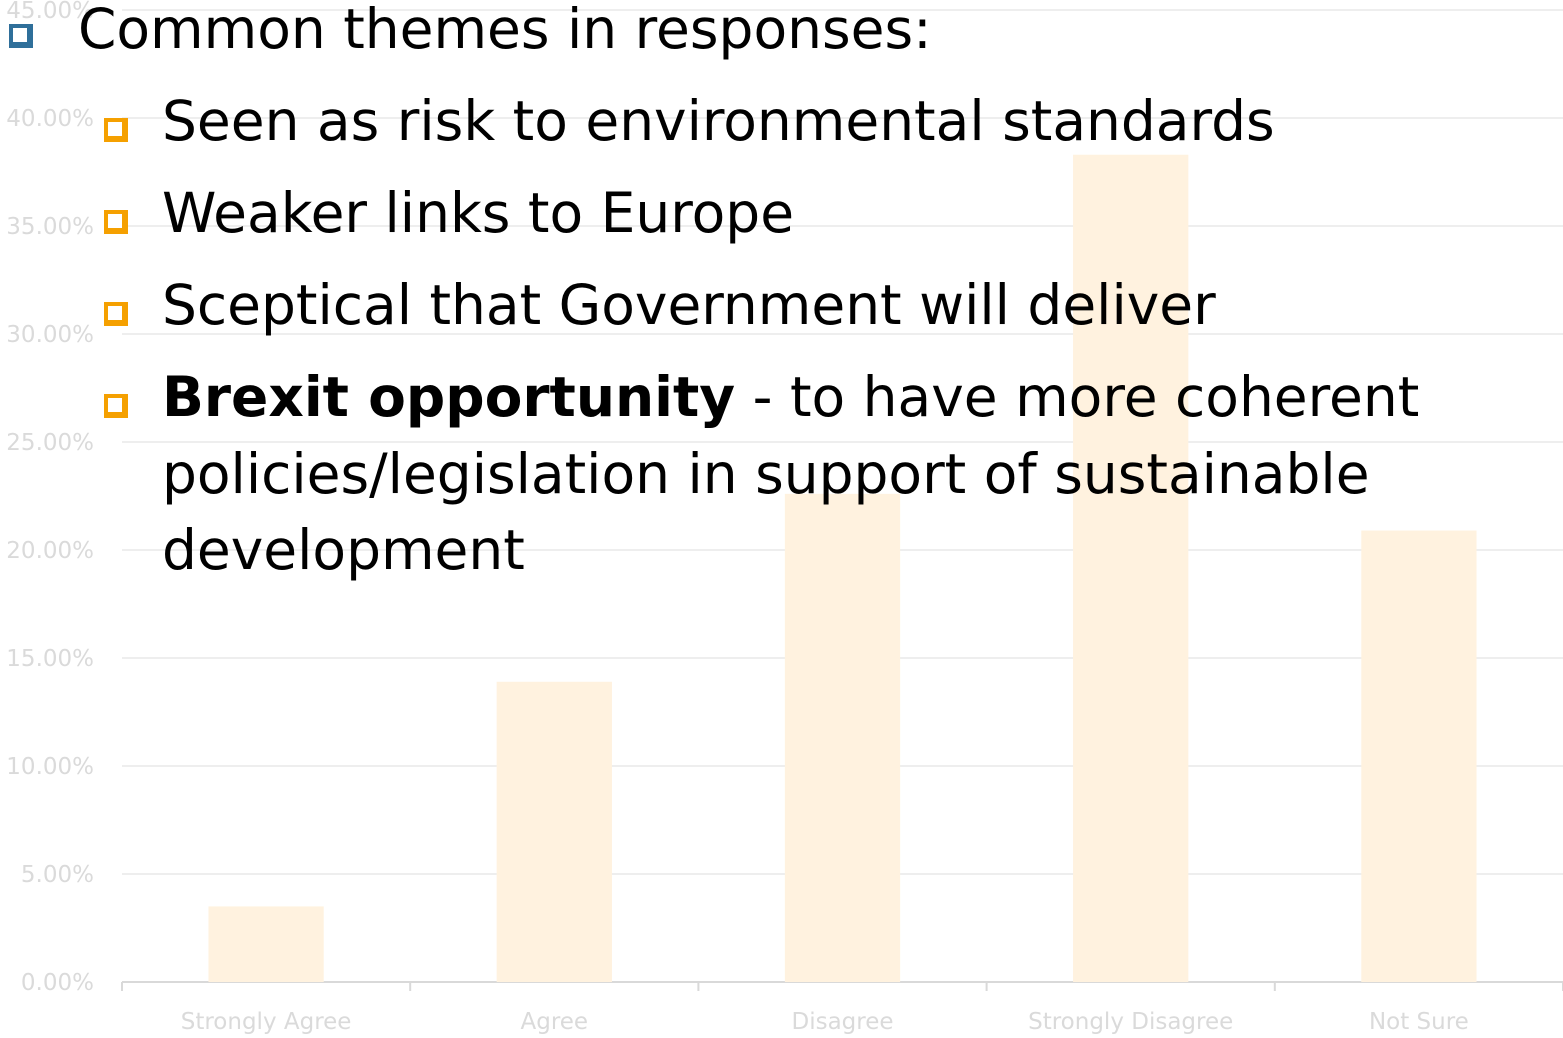  What do you see at coordinates (57, 875) in the screenshot?
I see `y-tick-label: 5.00%` at bounding box center [57, 875].